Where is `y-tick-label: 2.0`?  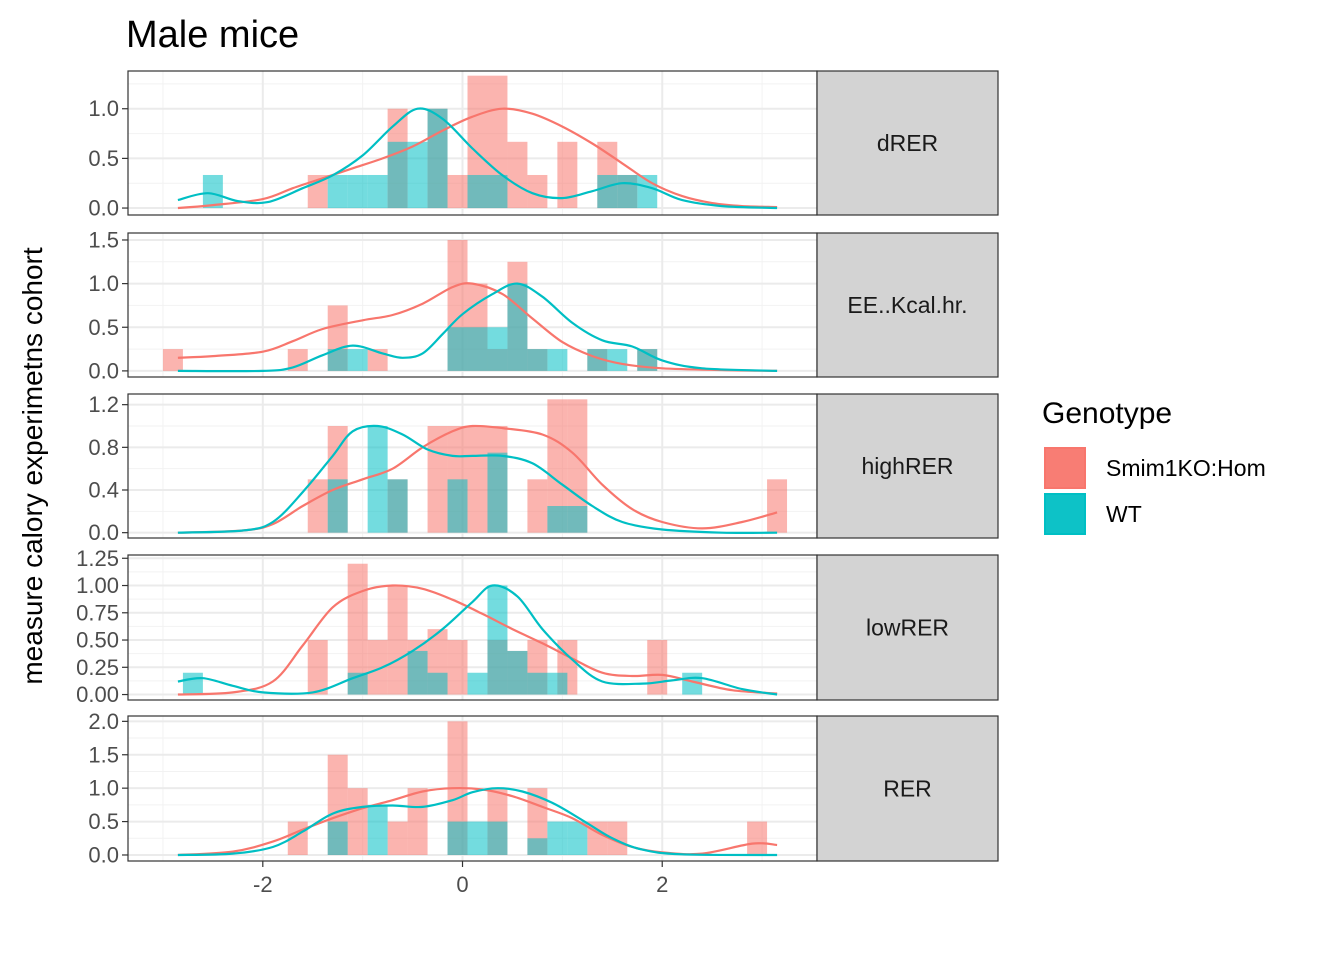
y-tick-label: 2.0 is located at coordinates (103, 721).